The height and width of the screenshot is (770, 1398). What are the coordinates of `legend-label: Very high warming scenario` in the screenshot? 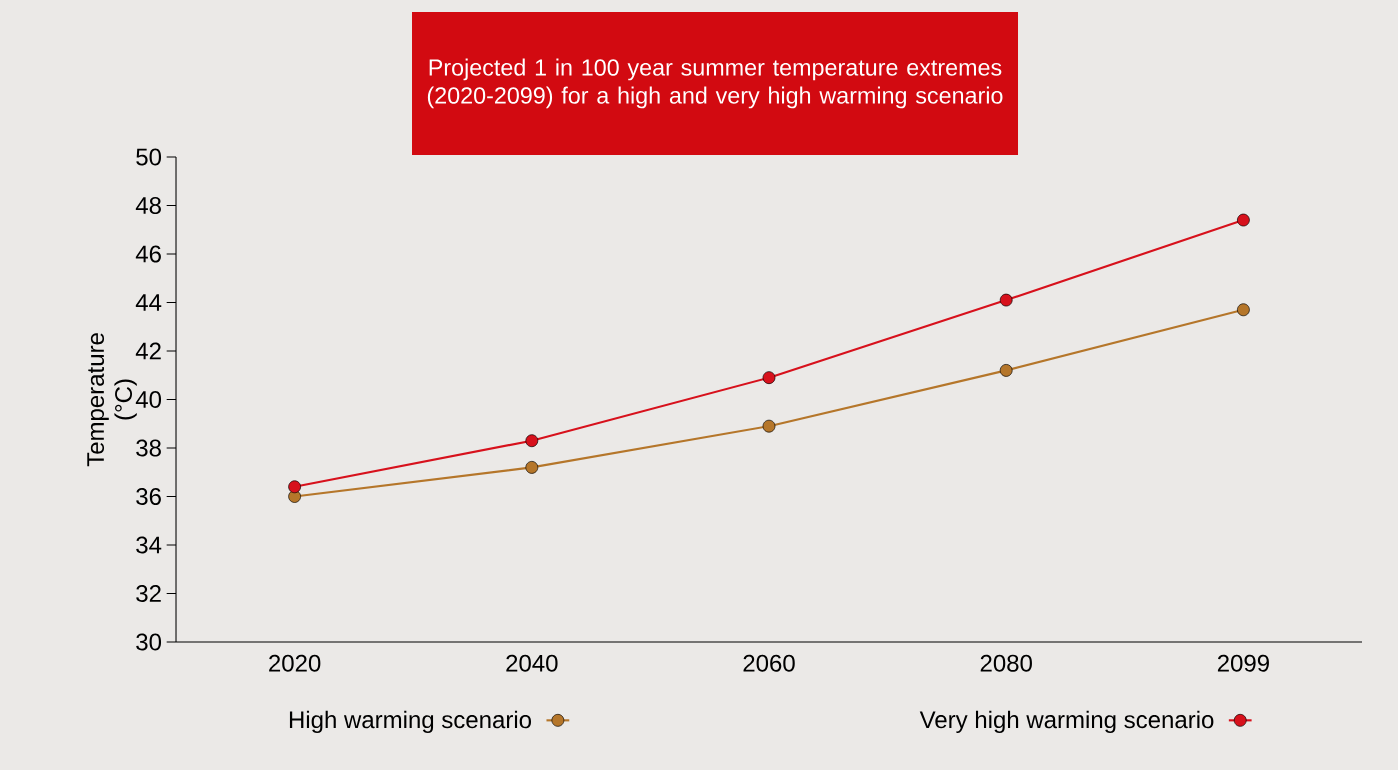 It's located at (1066, 722).